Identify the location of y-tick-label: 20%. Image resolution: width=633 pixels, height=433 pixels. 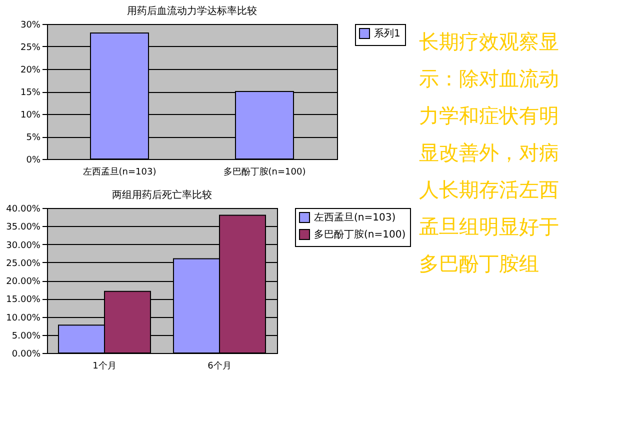
(30, 71).